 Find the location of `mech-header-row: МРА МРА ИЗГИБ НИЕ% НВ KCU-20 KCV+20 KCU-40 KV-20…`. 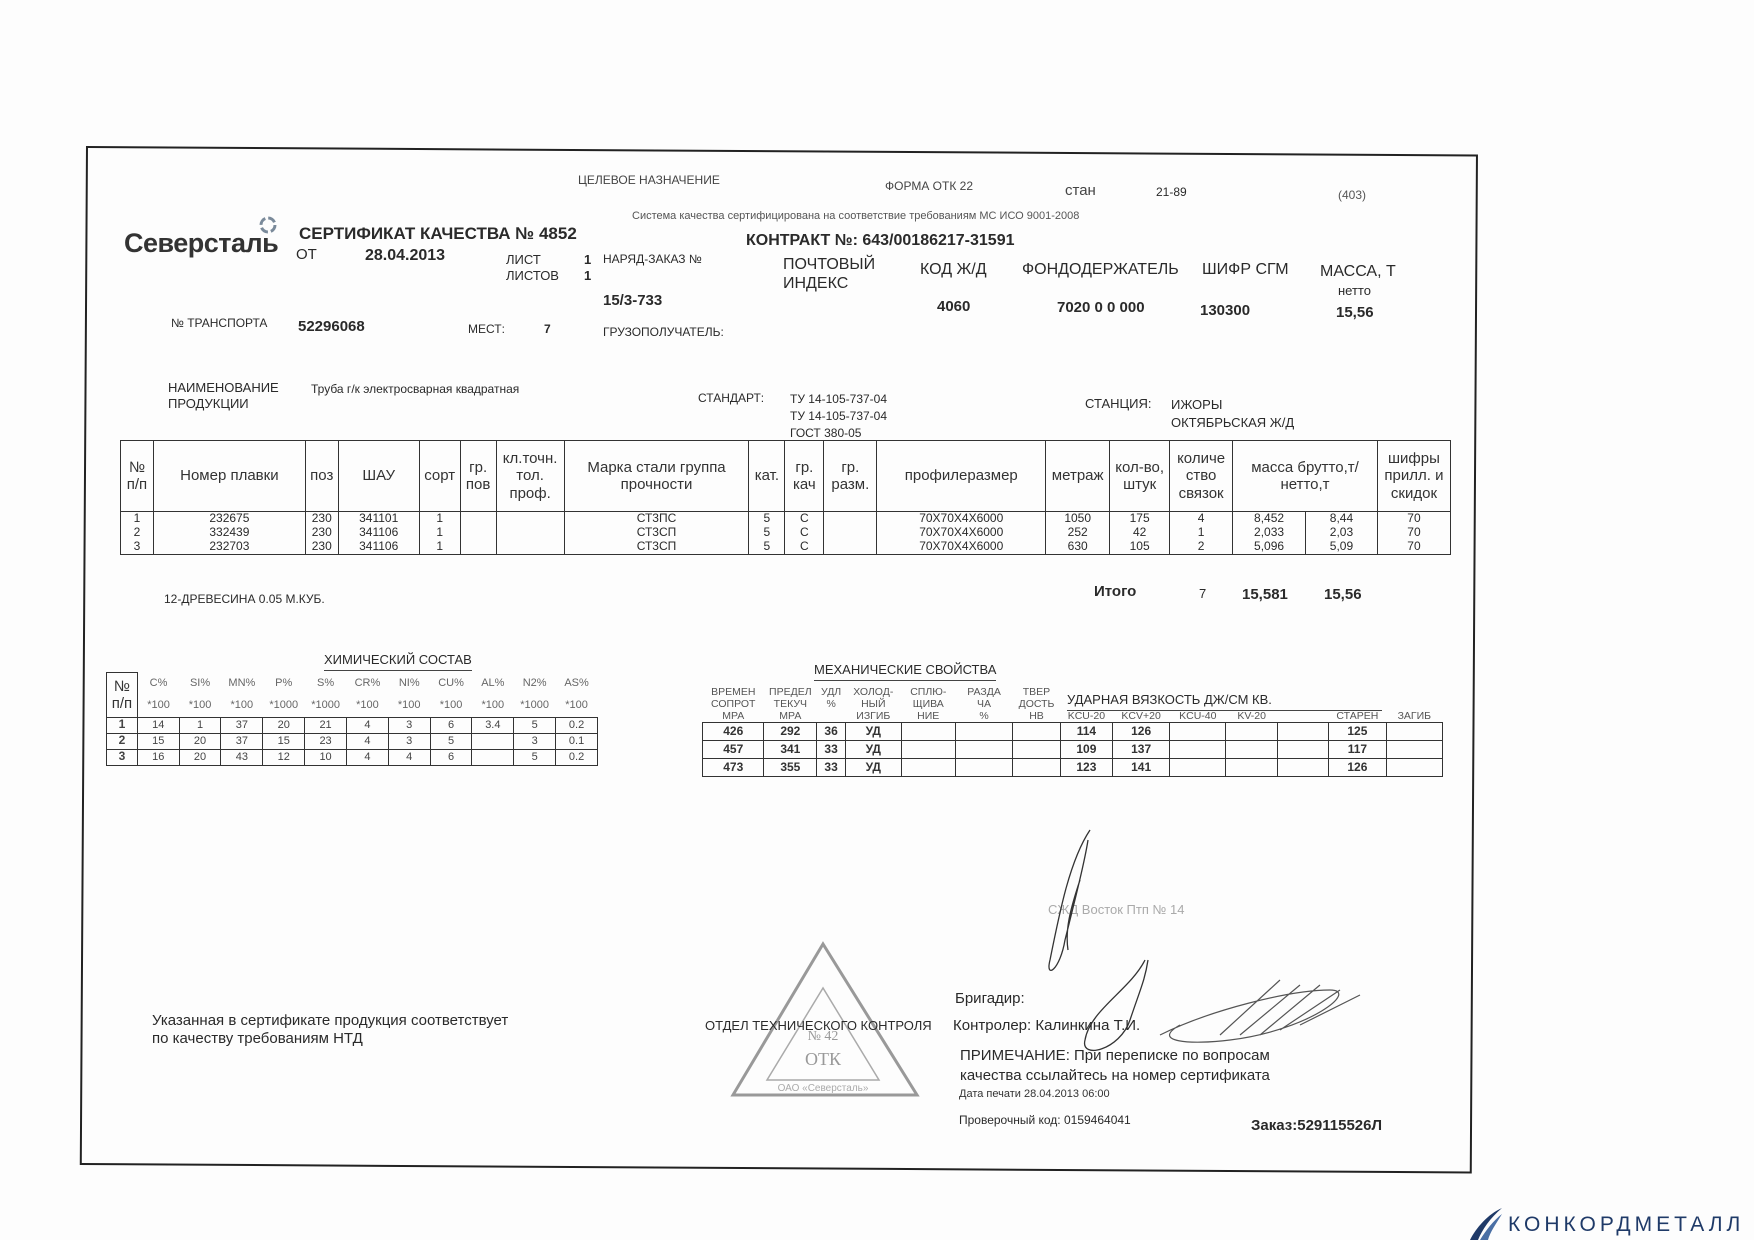

mech-header-row: МРА МРА ИЗГИБ НИЕ% НВ KCU-20 KCV+20 KCU-40 KV-20… is located at coordinates (1073, 716).